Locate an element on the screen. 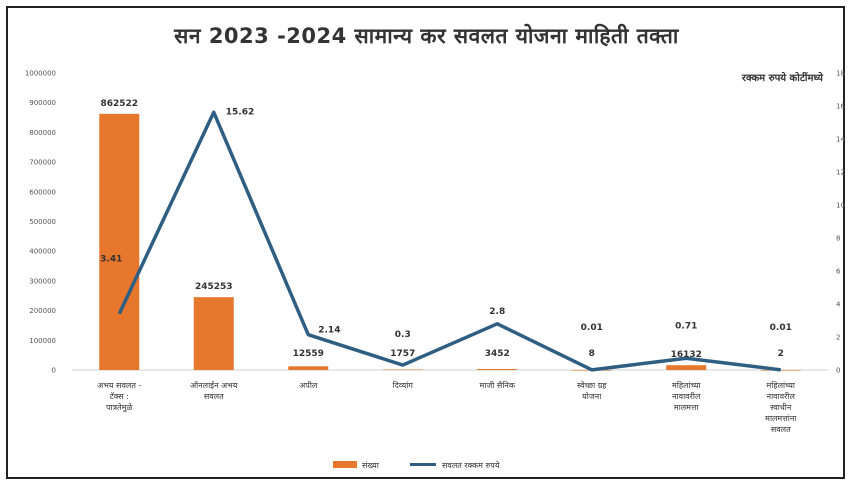 The image size is (853, 487). x-category-label-line: स्वेच्छा ग्रह is located at coordinates (592, 385).